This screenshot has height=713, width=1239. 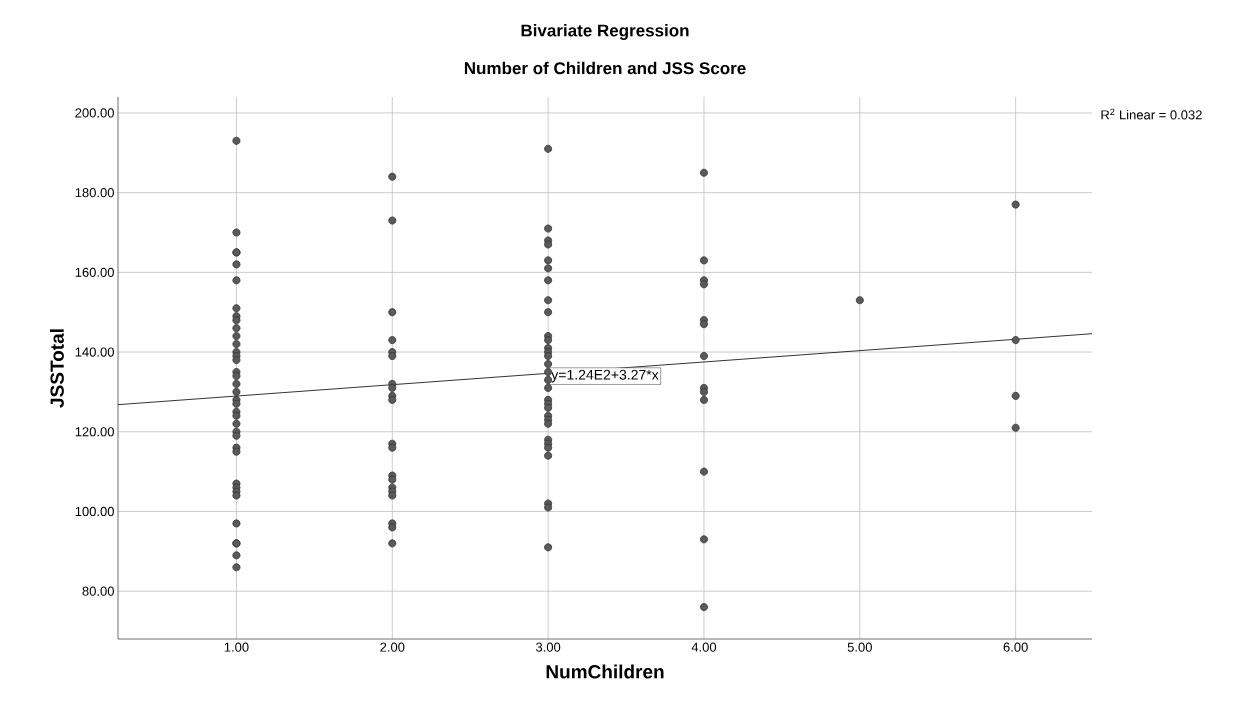 What do you see at coordinates (94, 193) in the screenshot?
I see `y-tick-label: 180.00` at bounding box center [94, 193].